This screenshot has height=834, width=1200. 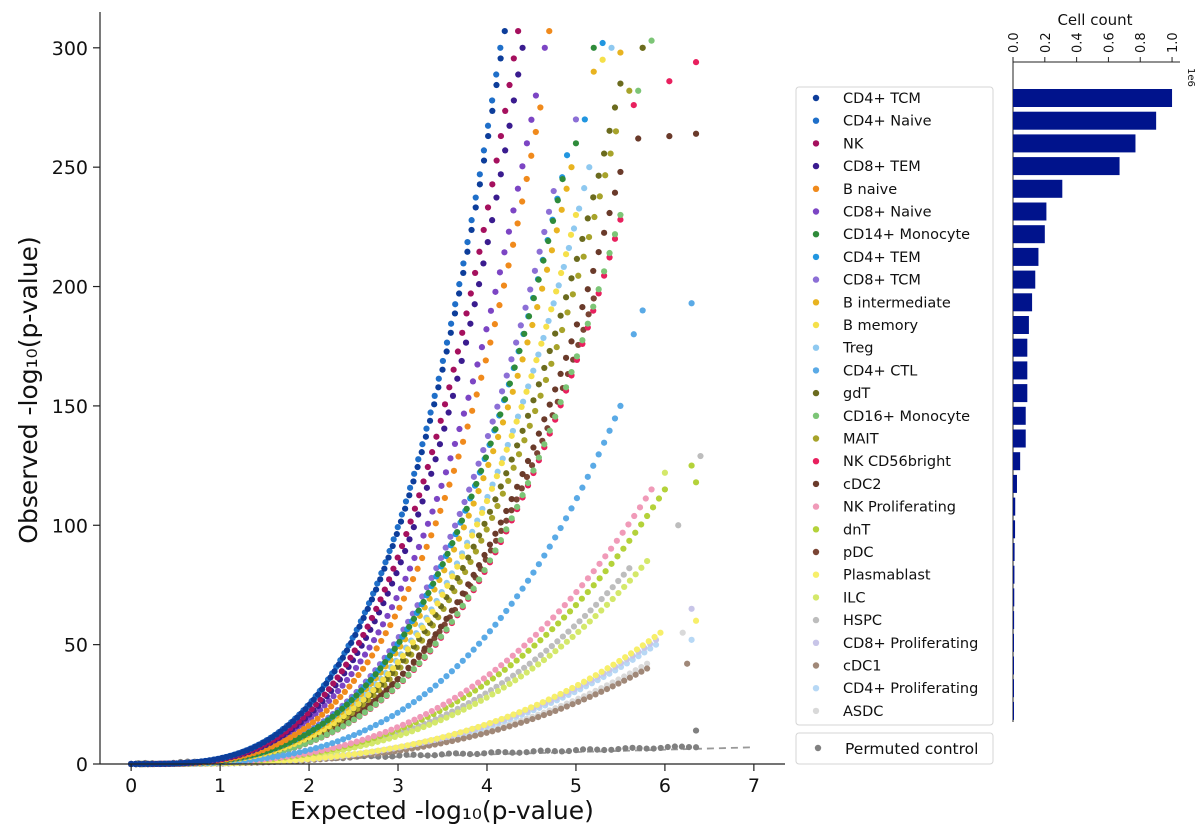 What do you see at coordinates (442, 810) in the screenshot?
I see `x-axis-label: Expected -log₁₀(p-value)` at bounding box center [442, 810].